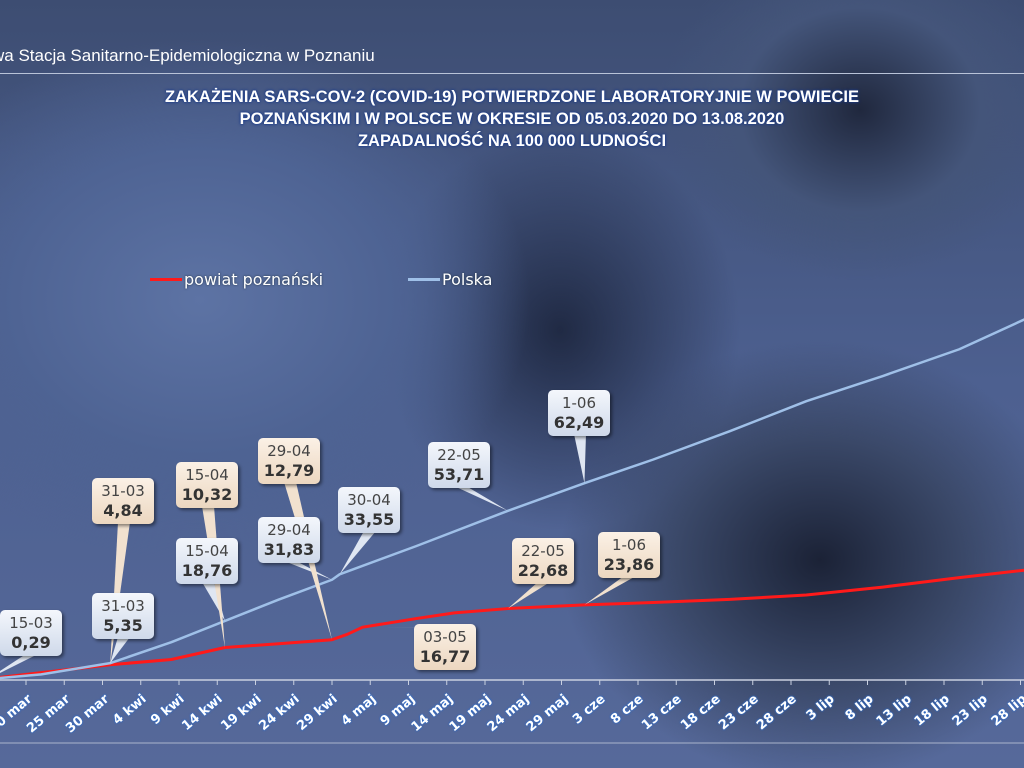 The image size is (1024, 768). I want to click on callout-value: 23,86, so click(629, 564).